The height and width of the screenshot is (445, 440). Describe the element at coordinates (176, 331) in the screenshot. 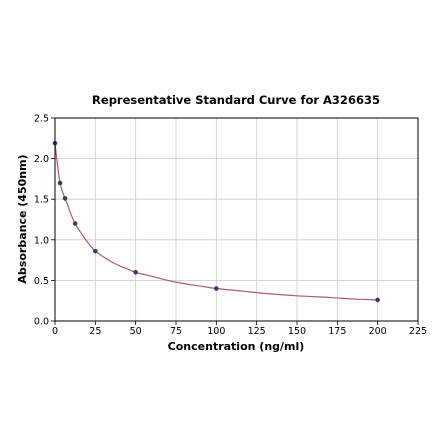

I see `x-tick-label: 75` at that location.